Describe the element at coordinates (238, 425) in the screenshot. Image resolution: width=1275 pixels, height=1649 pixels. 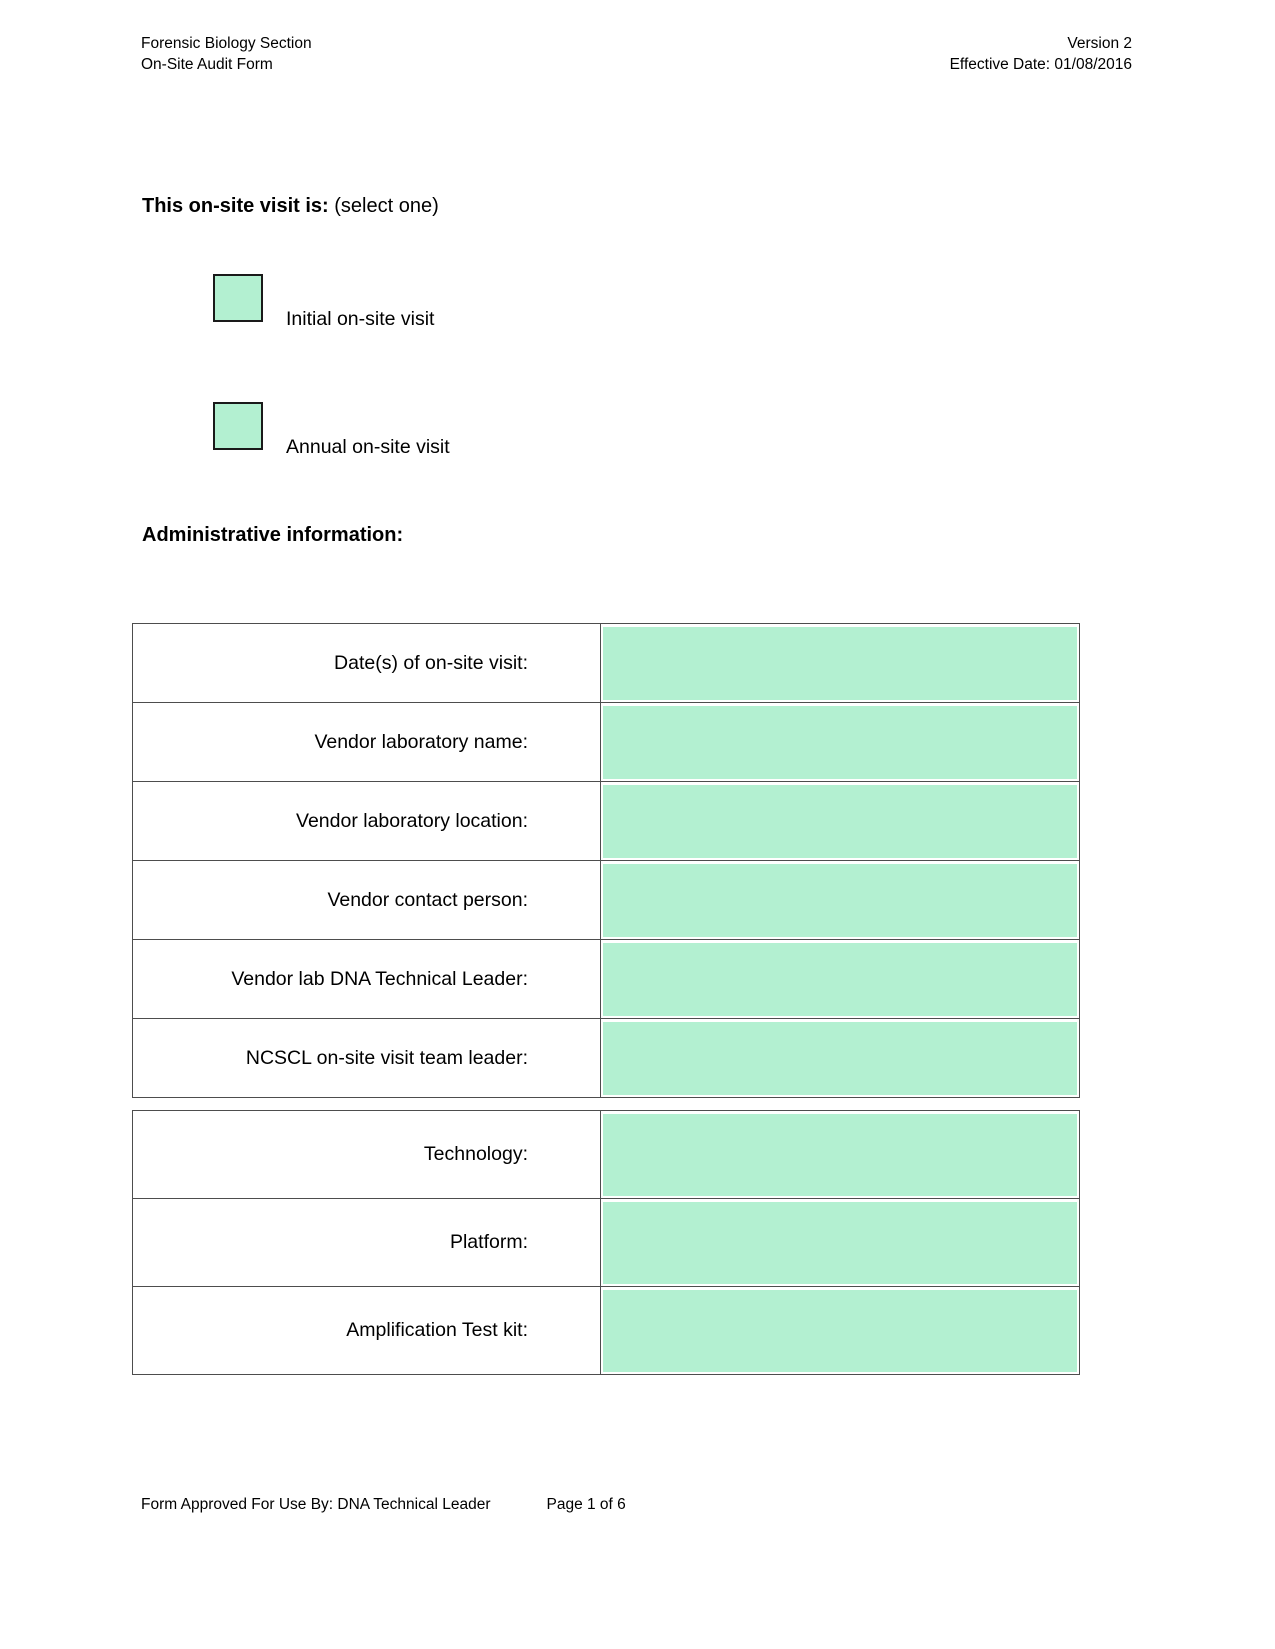
I see `checkbox-annual-on-site-visit` at that location.